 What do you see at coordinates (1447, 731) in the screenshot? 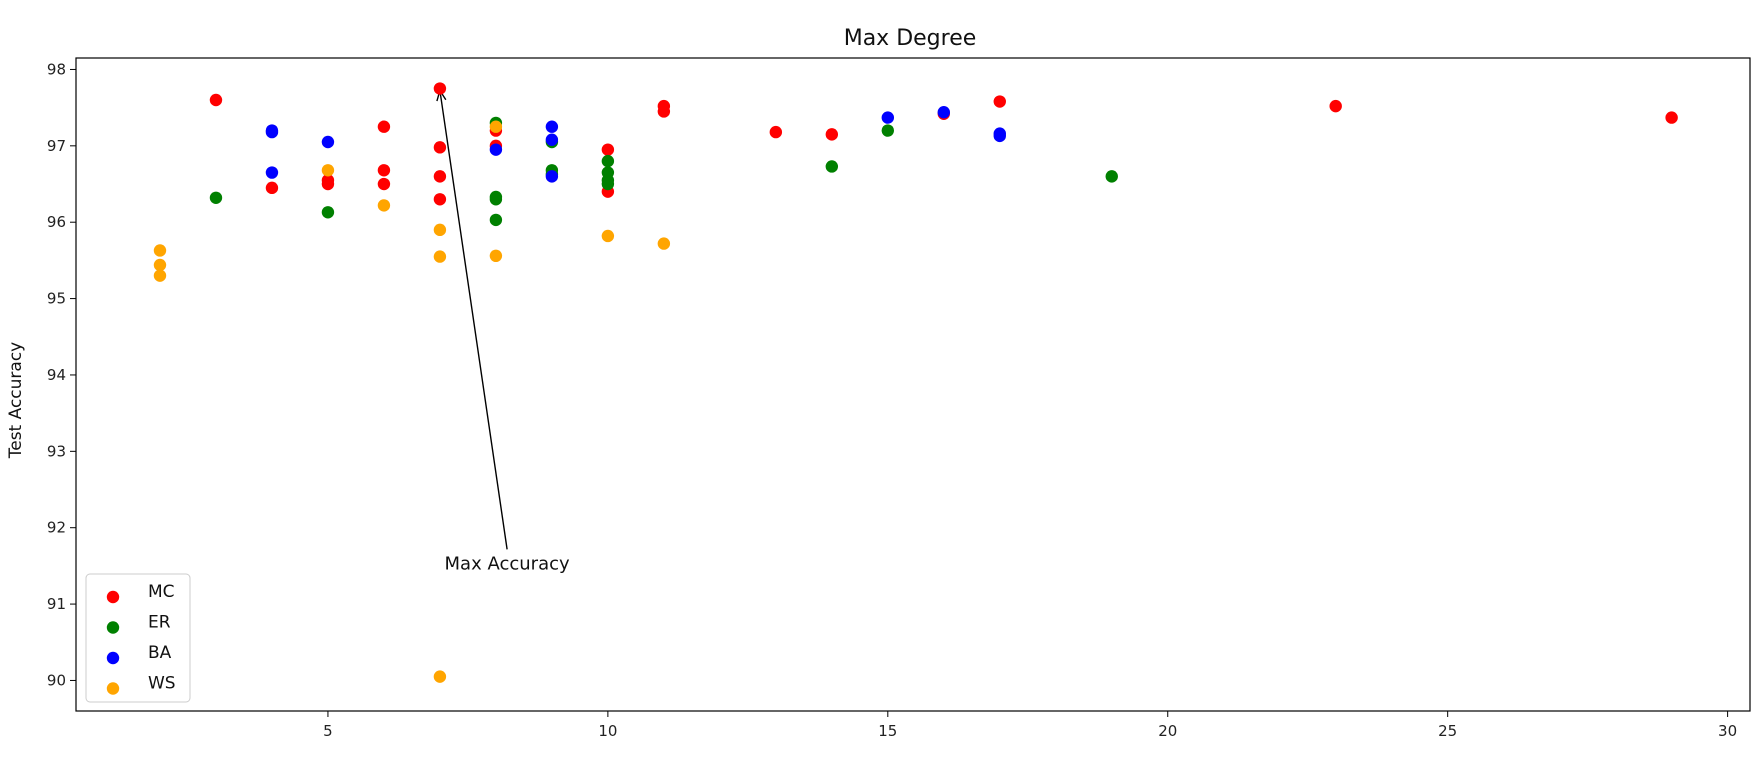
I see `x-tick-label: 25` at bounding box center [1447, 731].